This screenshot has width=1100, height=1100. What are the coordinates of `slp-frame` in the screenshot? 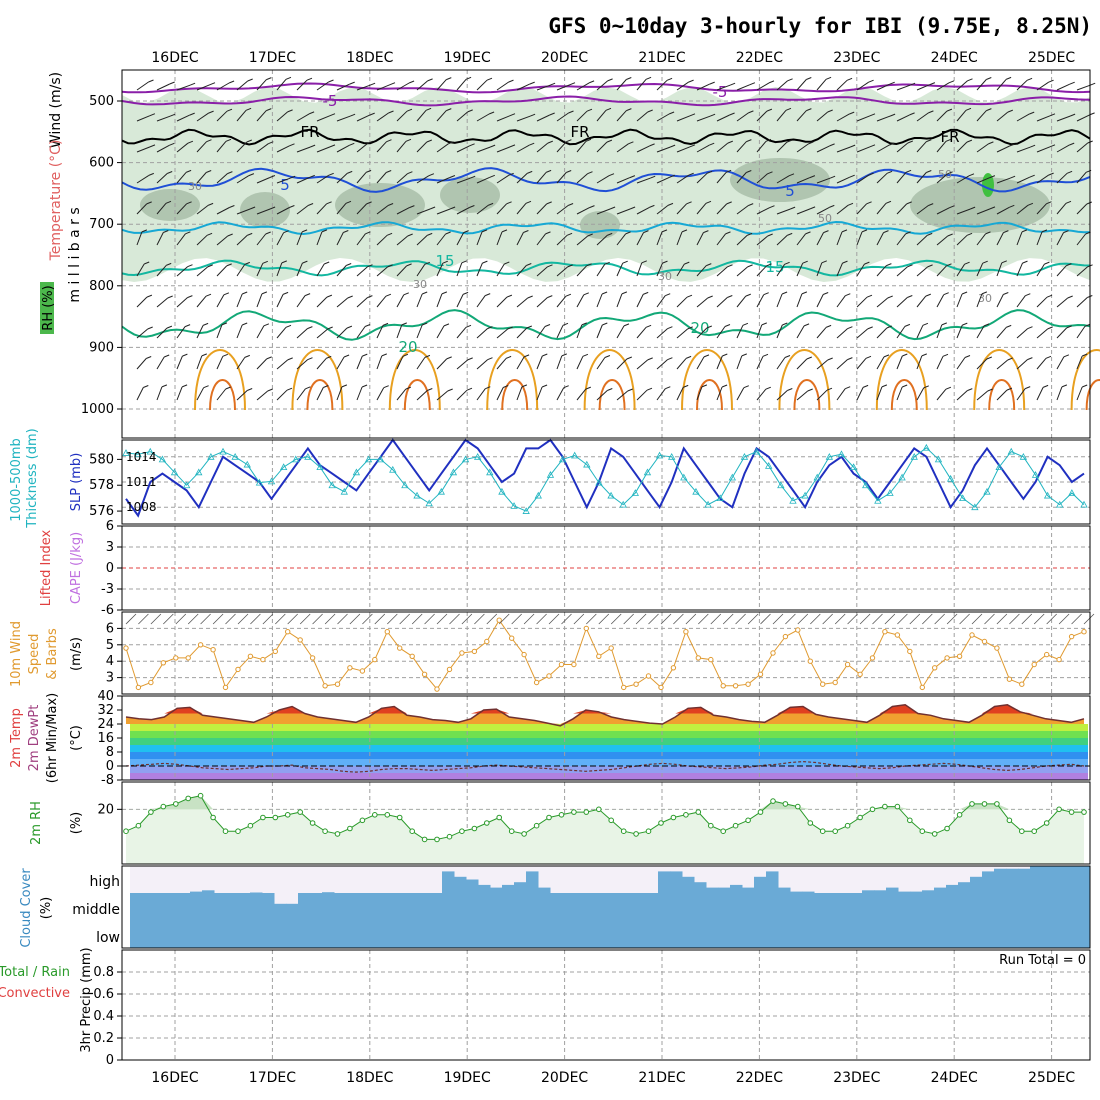 It's located at (606, 482).